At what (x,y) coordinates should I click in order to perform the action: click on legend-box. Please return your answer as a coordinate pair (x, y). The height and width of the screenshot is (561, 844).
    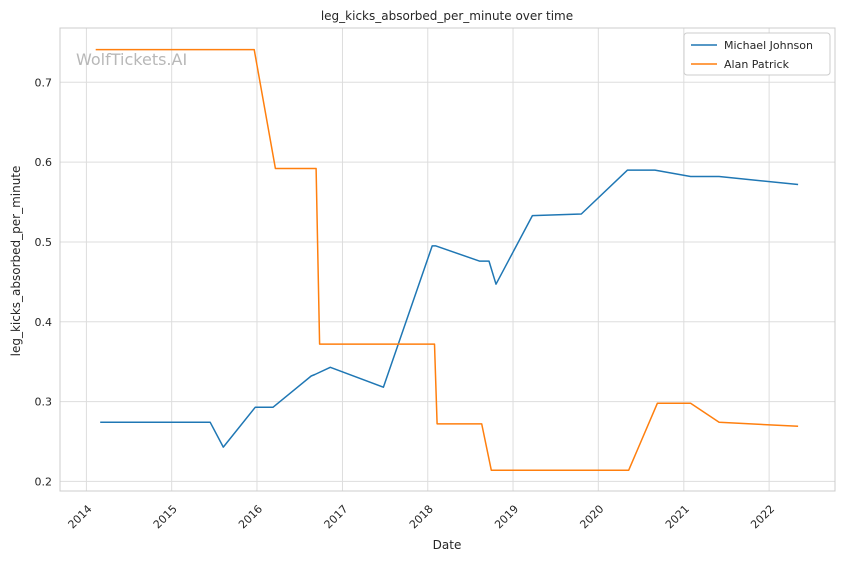
    Looking at the image, I should click on (757, 54).